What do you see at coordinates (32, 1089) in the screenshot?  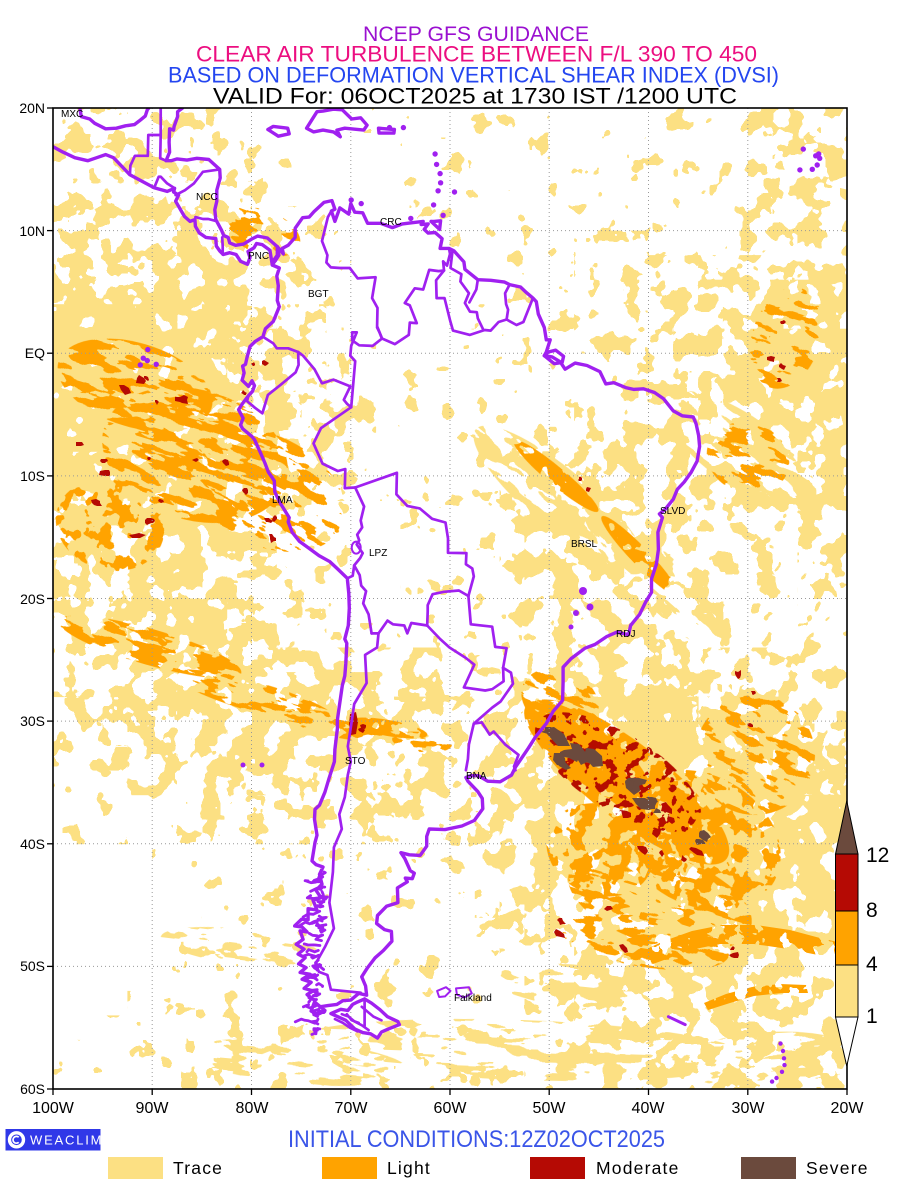 I see `svg-text: 60S` at bounding box center [32, 1089].